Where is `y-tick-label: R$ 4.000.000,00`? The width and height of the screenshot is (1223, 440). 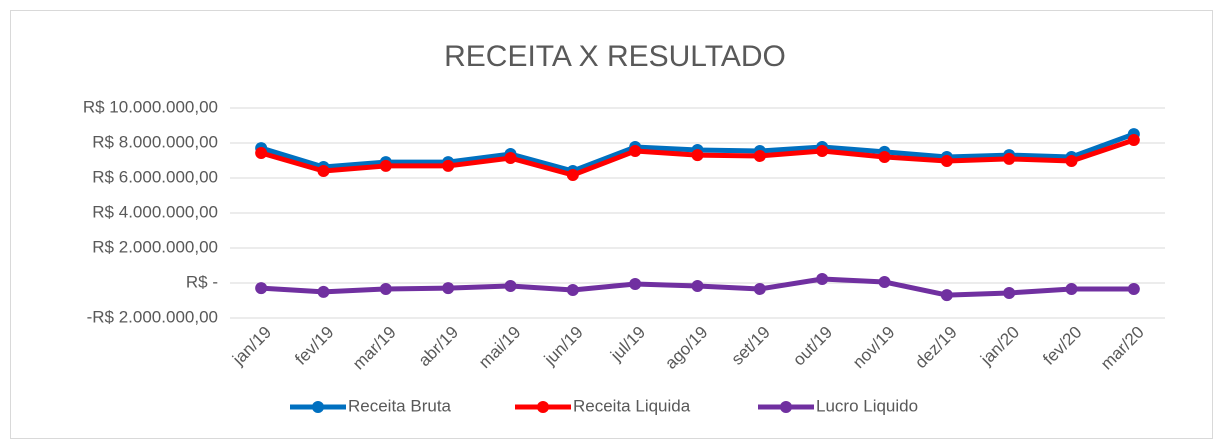 y-tick-label: R$ 4.000.000,00 is located at coordinates (155, 211).